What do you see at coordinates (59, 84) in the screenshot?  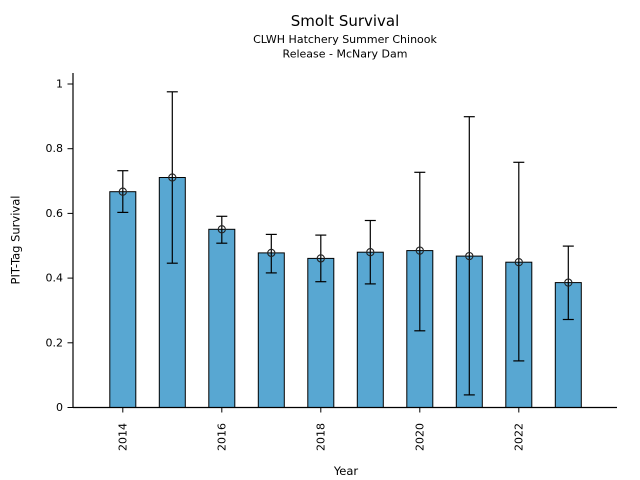 I see `y-tick-label: 1` at bounding box center [59, 84].